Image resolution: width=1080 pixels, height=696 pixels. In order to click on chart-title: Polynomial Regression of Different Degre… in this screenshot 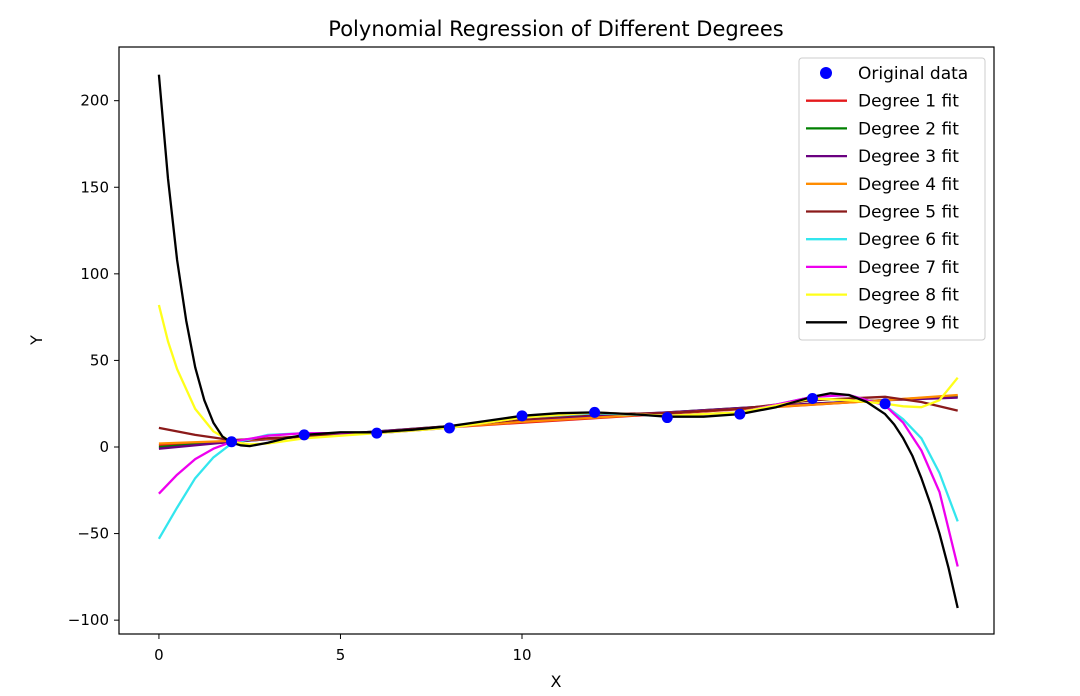, I will do `click(555, 29)`.